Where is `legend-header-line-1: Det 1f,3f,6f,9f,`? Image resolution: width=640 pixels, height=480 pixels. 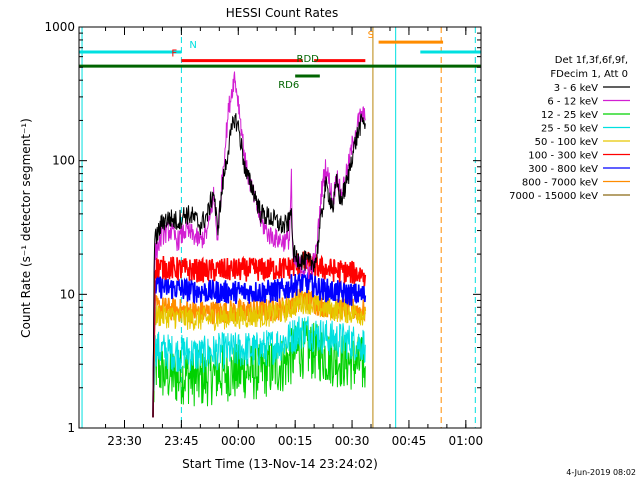
legend-header-line-1: Det 1f,3f,6f,9f, is located at coordinates (591, 60).